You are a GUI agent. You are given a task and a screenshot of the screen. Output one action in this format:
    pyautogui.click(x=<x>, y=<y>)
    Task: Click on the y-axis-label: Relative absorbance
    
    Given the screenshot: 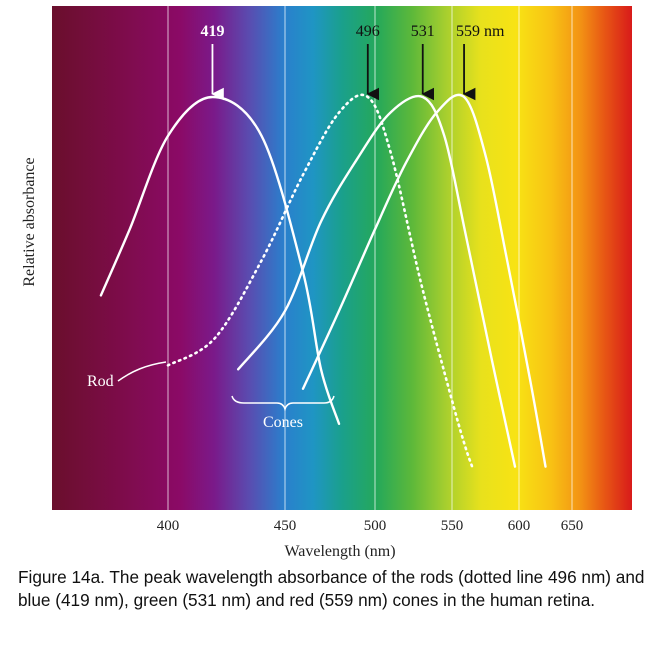 What is the action you would take?
    pyautogui.click(x=29, y=221)
    